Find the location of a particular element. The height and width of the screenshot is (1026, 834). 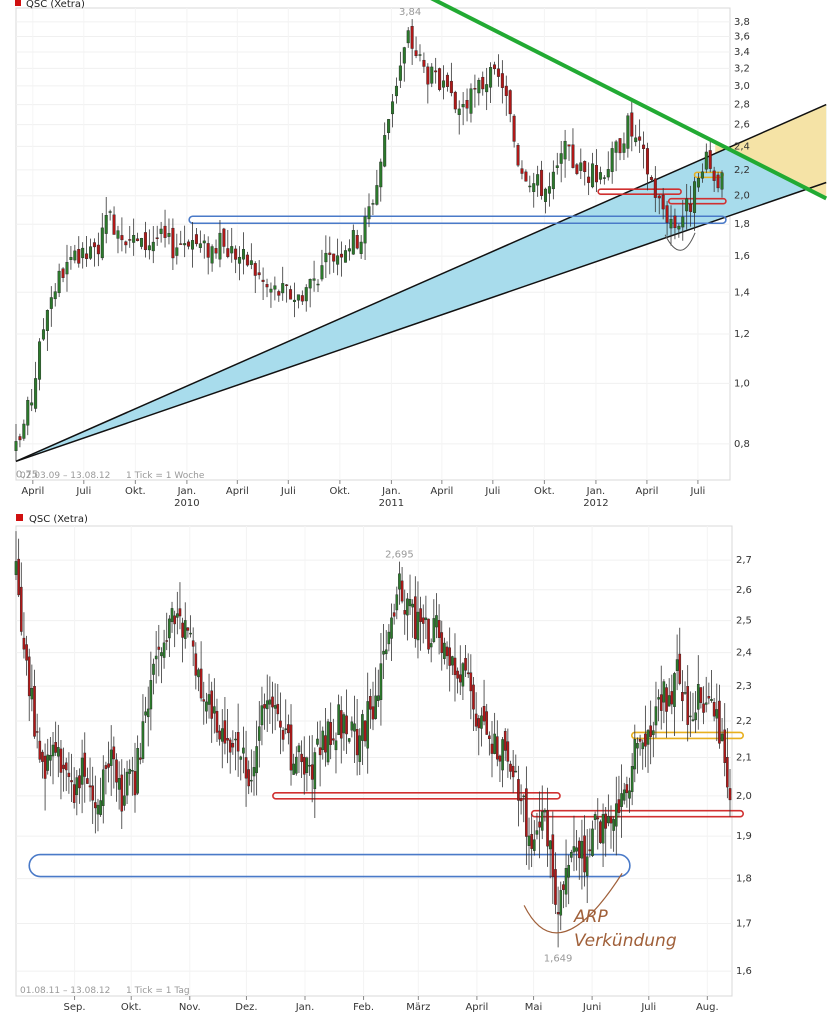

weekly-x-year-label: 2012 is located at coordinates (595, 503).